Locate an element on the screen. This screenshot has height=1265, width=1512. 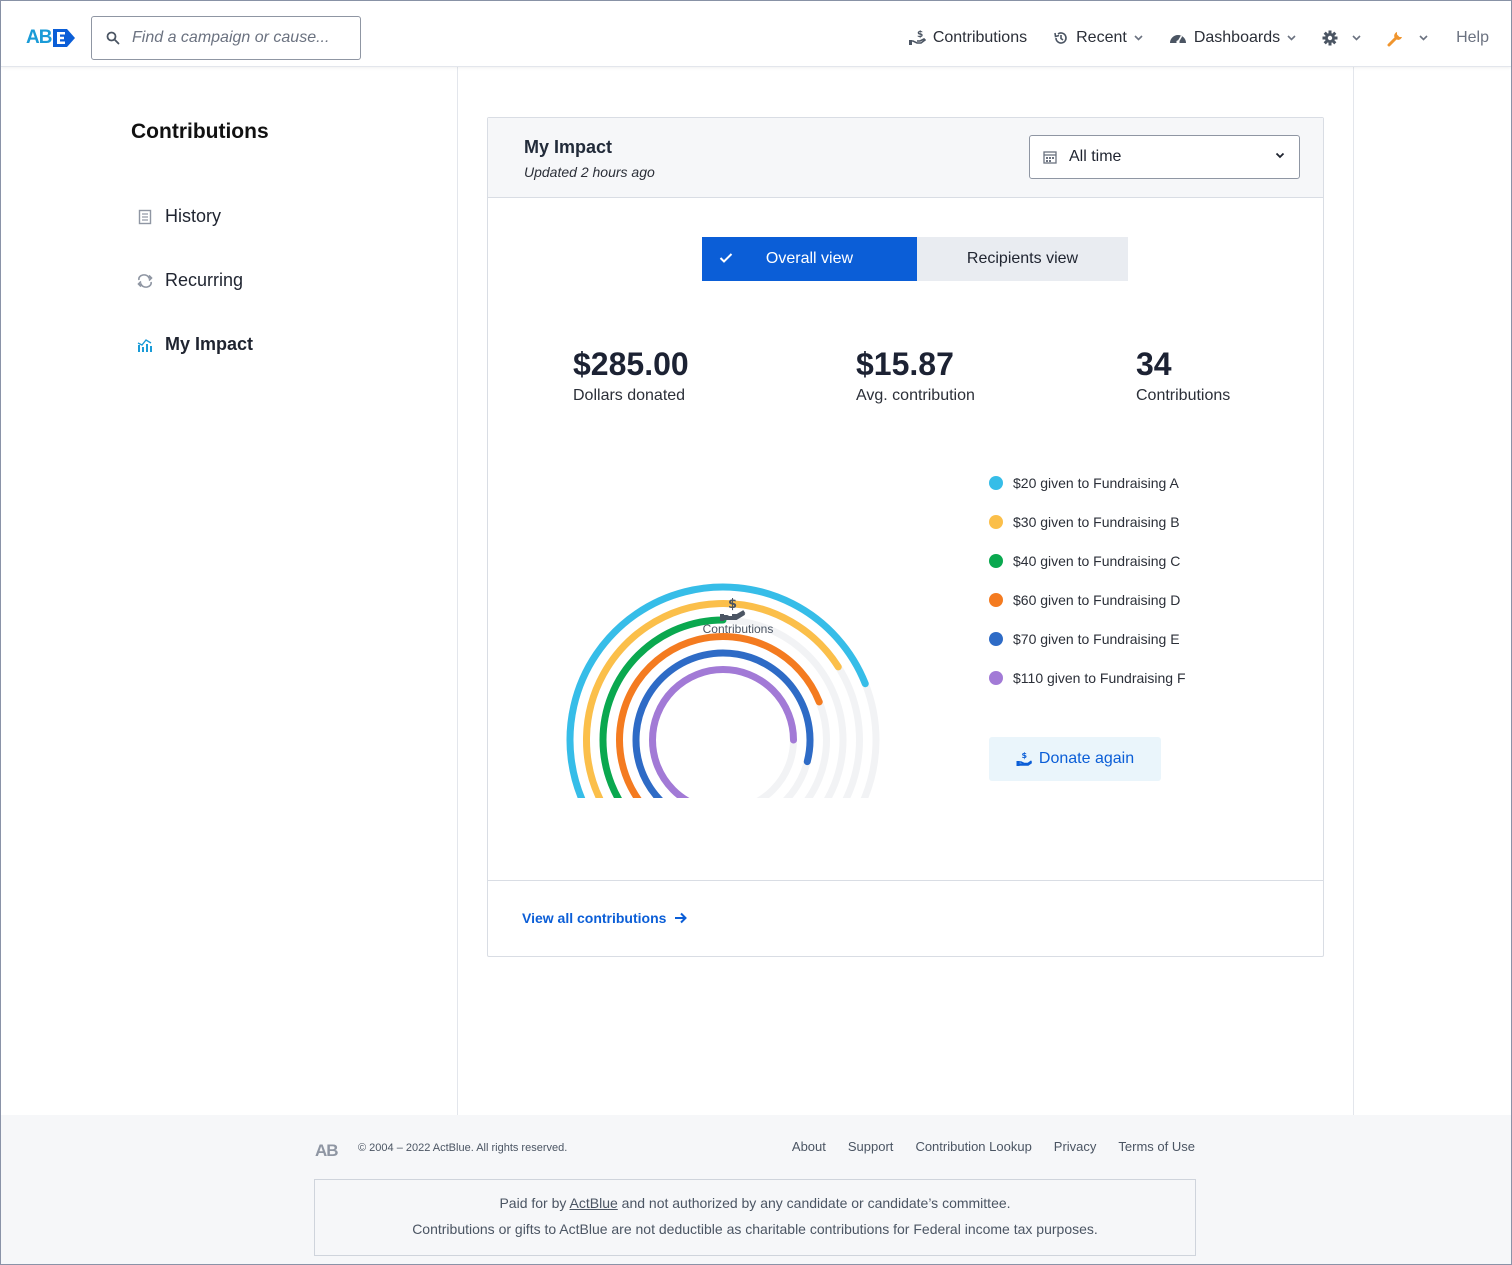
top-navigation: AB $ Contributions Recent is located at coordinates (756, 34).